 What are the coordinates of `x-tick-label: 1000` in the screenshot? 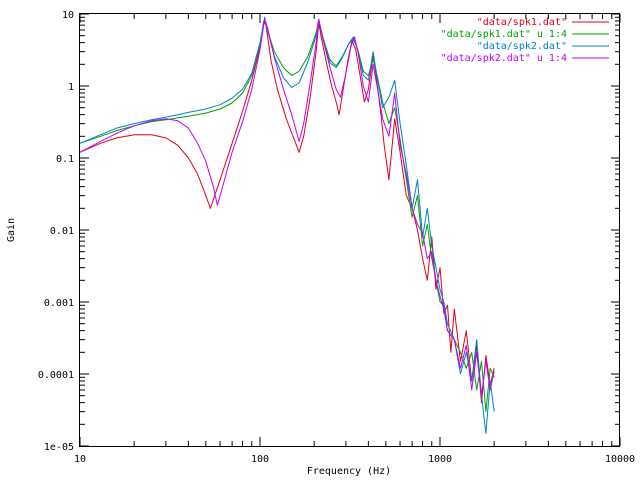 It's located at (440, 459).